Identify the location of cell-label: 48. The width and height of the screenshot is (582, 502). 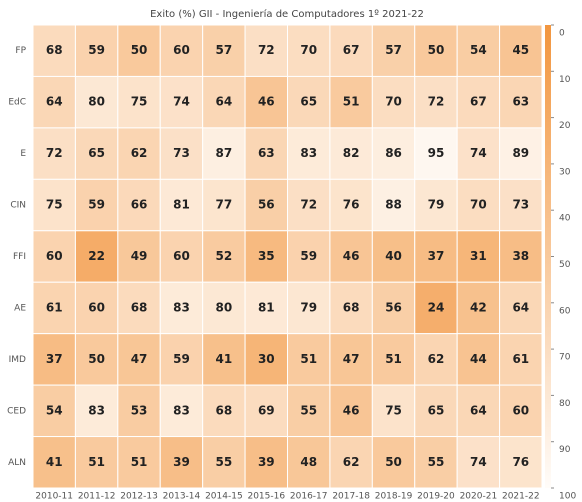
(308, 462).